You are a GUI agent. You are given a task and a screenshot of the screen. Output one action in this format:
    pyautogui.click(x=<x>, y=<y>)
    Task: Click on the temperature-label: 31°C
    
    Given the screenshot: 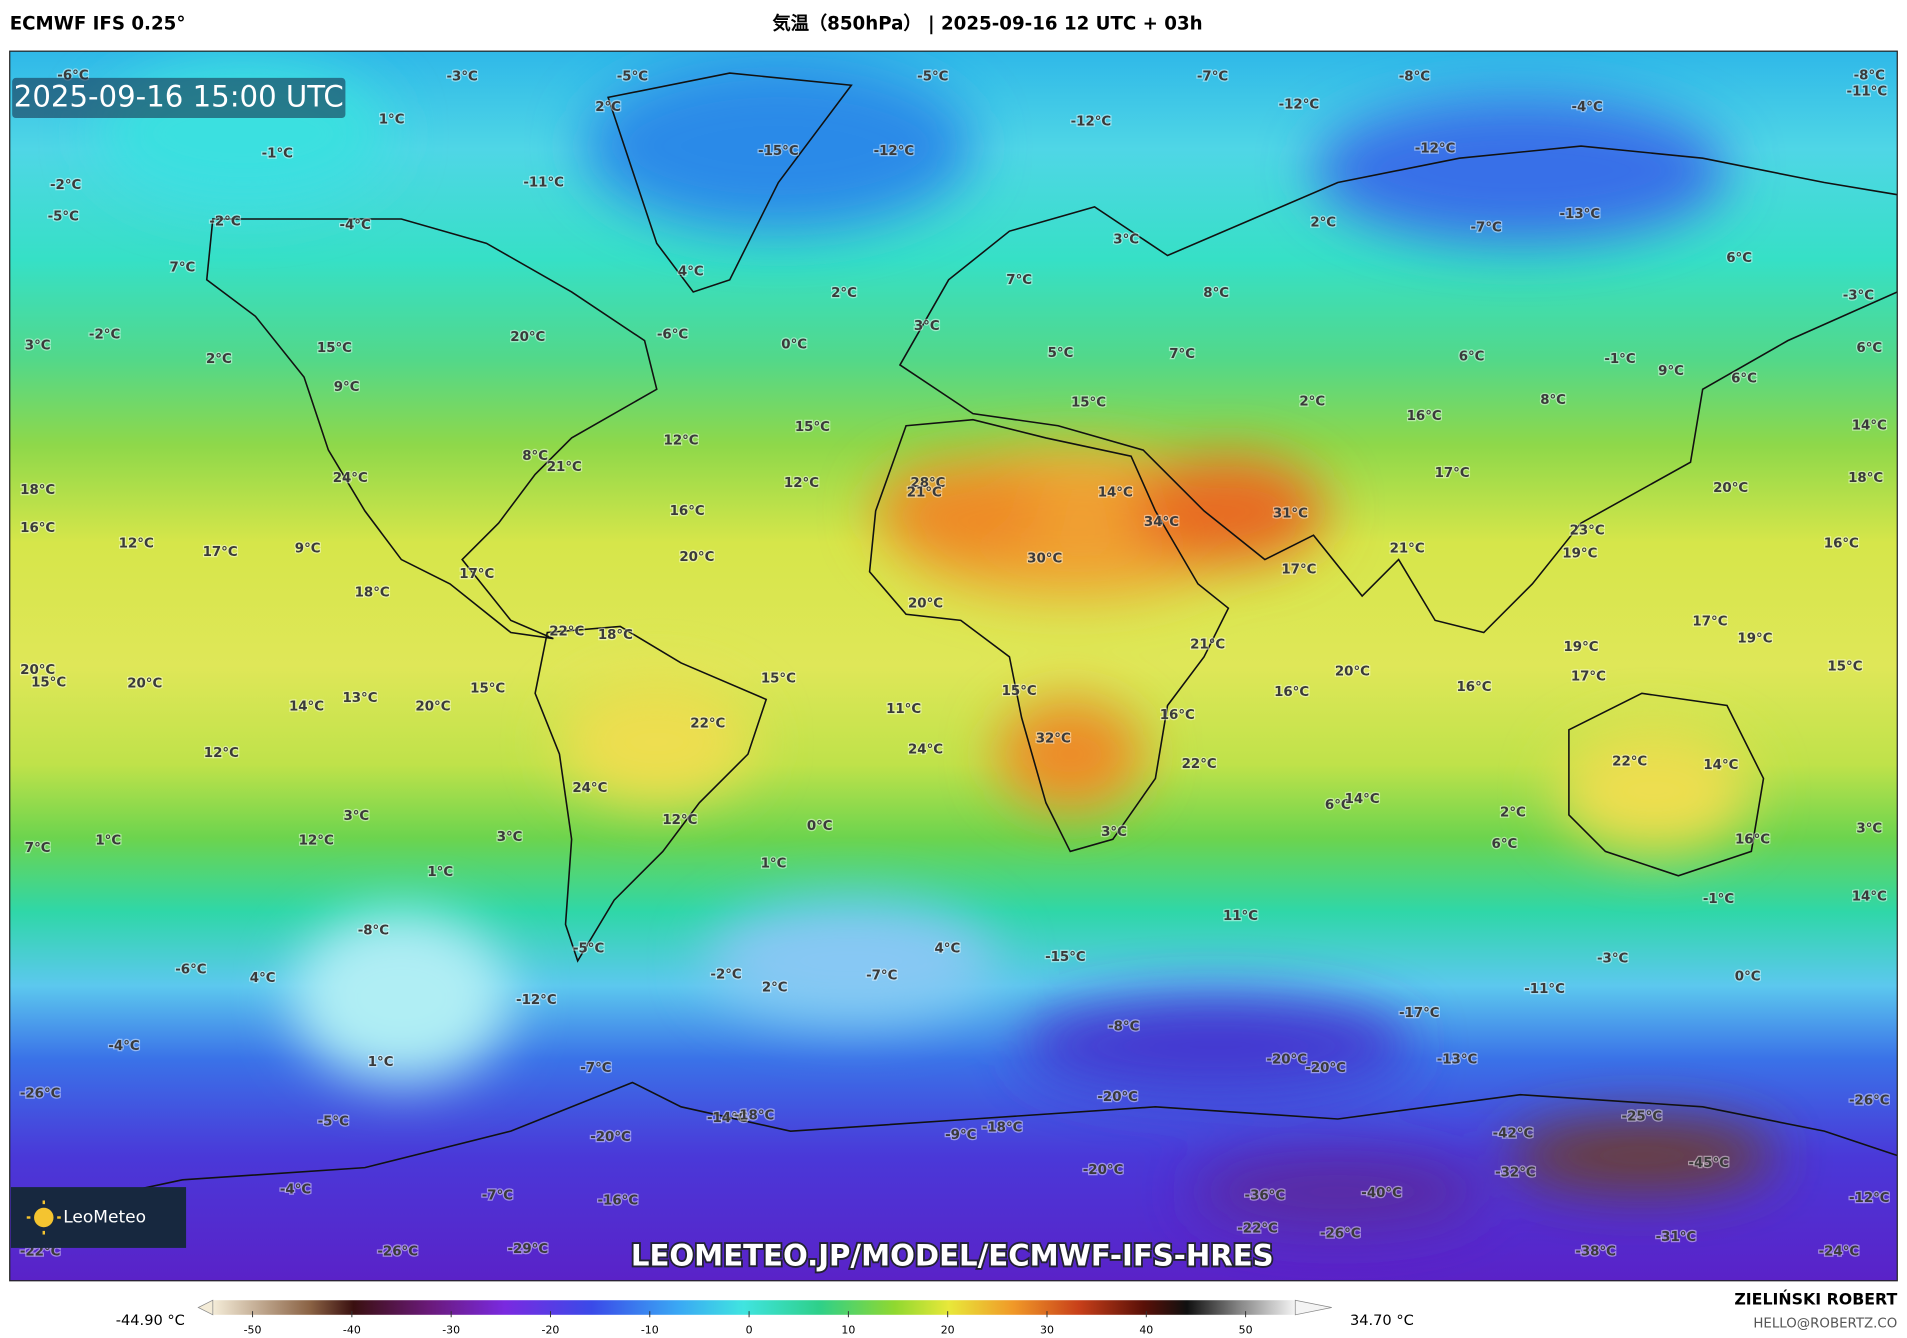 What is the action you would take?
    pyautogui.click(x=1290, y=513)
    